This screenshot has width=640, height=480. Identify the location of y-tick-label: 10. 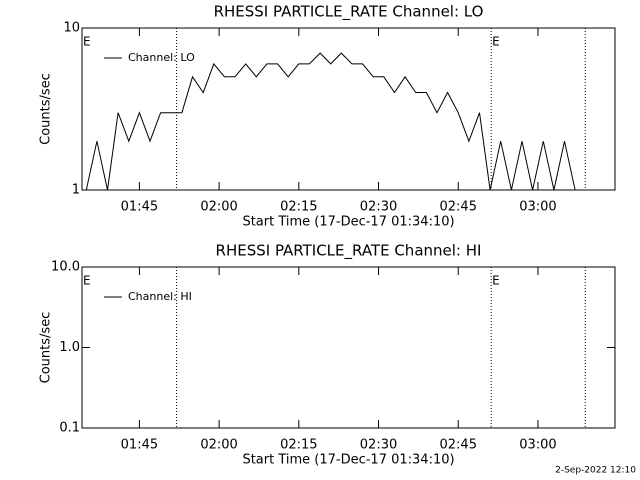
(71, 28).